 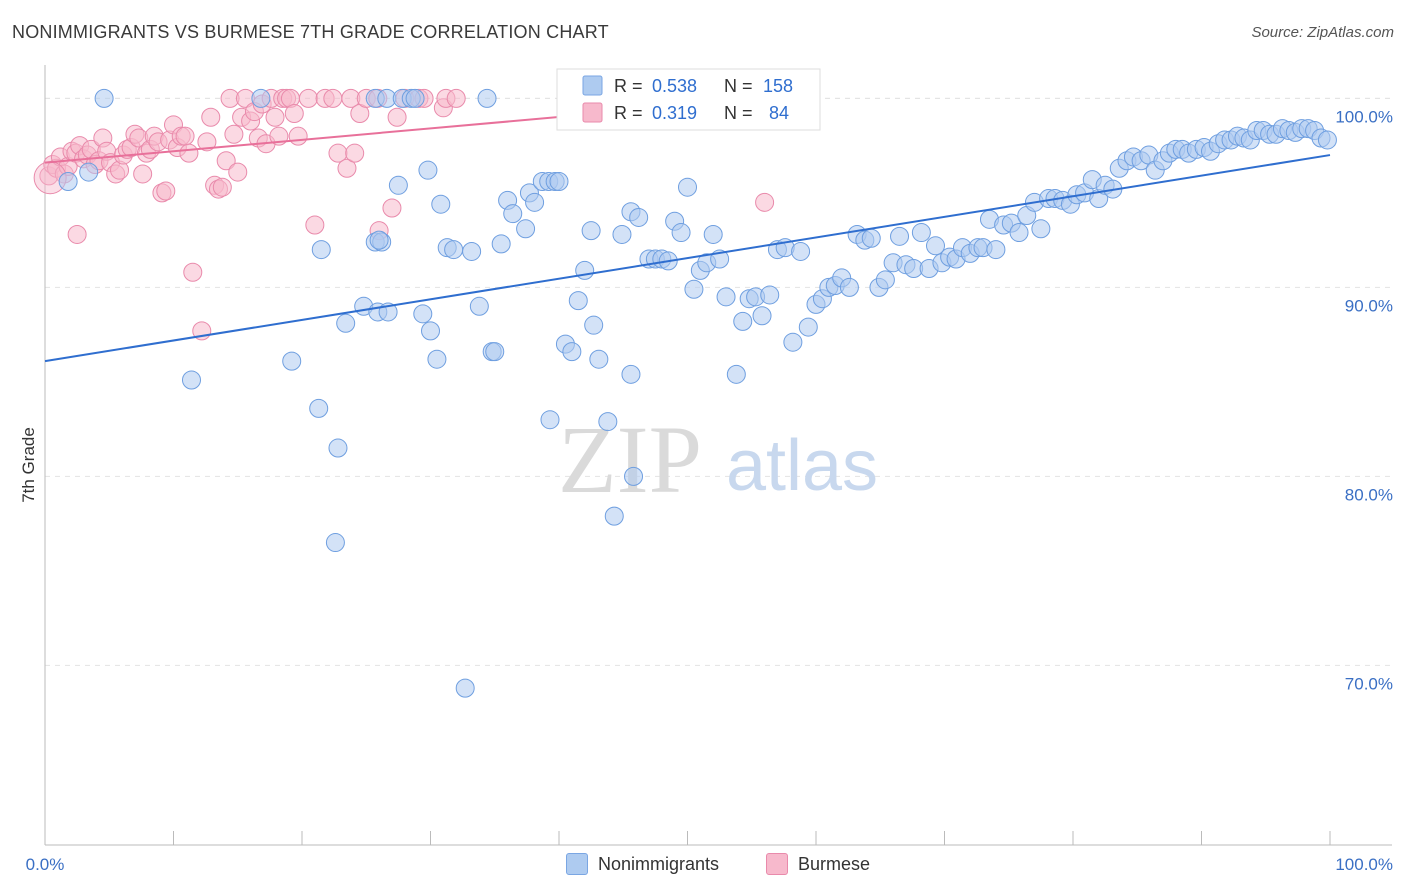 I want to click on y-tick-label: 90.0%, so click(x=1369, y=305).